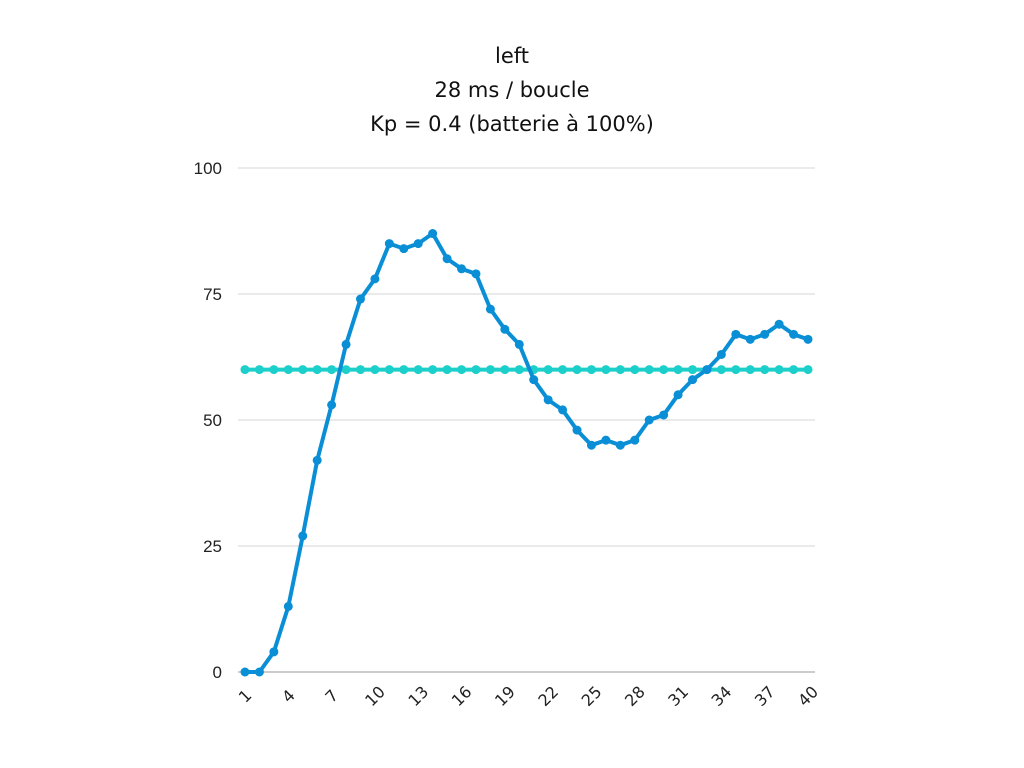 This screenshot has width=1024, height=768. I want to click on y-tick-label: 0, so click(217, 672).